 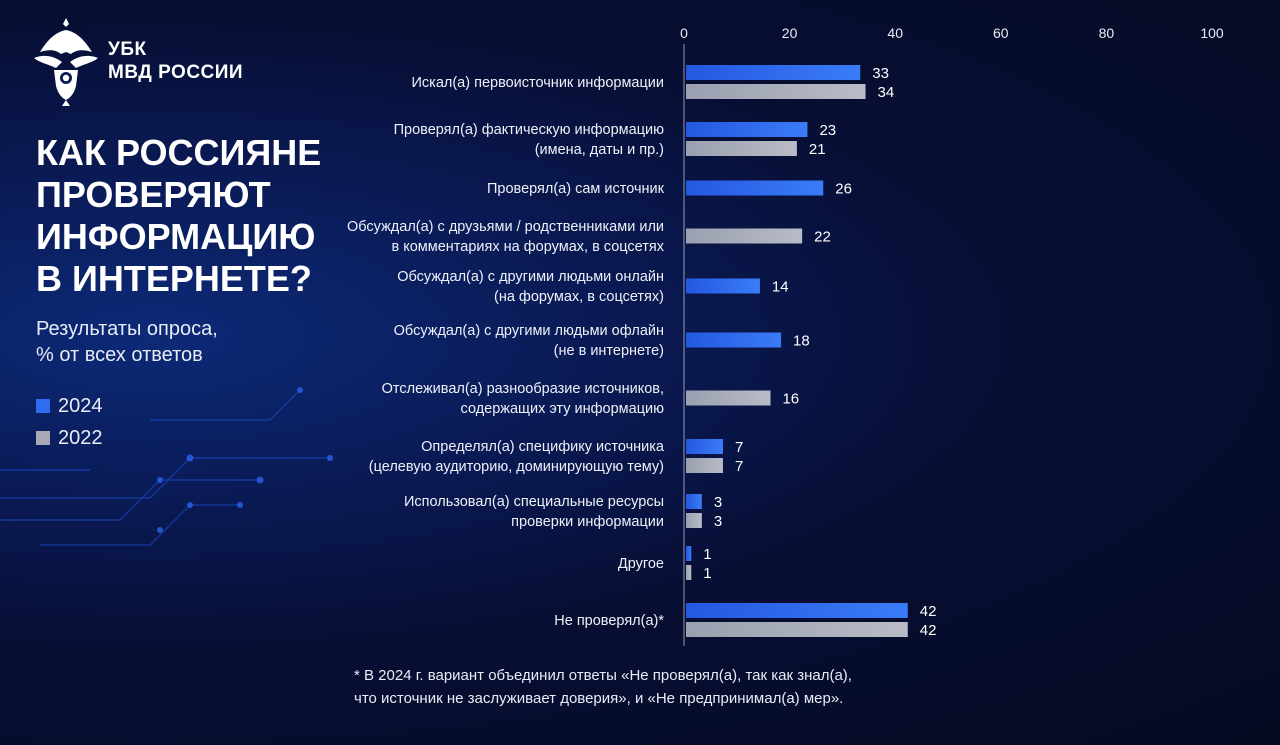 What do you see at coordinates (895, 33) in the screenshot?
I see `x-tick-label: 40` at bounding box center [895, 33].